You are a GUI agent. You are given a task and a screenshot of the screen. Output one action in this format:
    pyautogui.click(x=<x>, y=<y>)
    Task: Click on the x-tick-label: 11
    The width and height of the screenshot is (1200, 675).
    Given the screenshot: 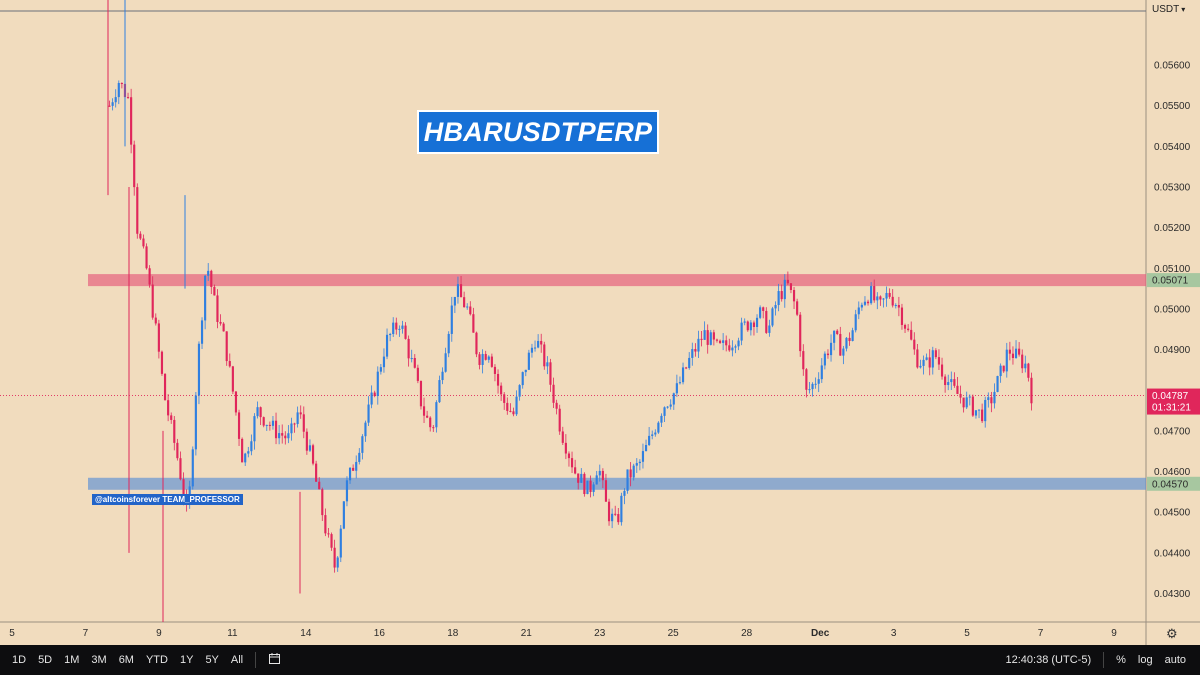 What is the action you would take?
    pyautogui.click(x=232, y=633)
    